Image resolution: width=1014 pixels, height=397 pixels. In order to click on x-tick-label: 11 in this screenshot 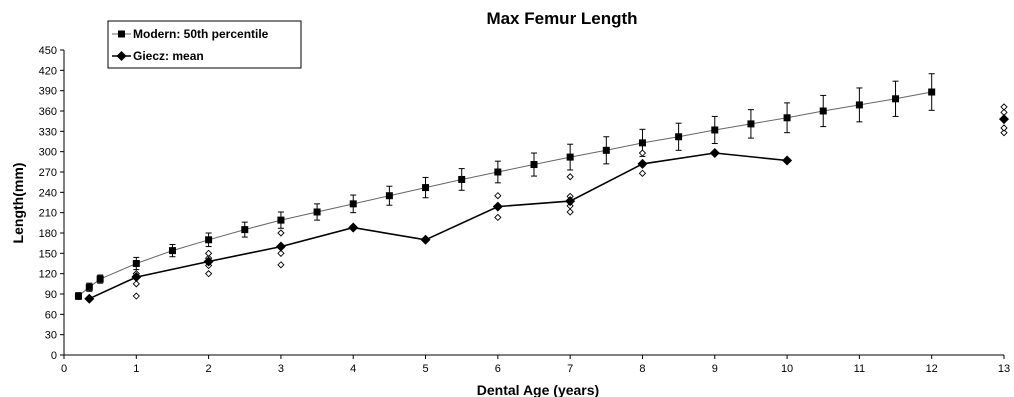, I will do `click(859, 369)`.